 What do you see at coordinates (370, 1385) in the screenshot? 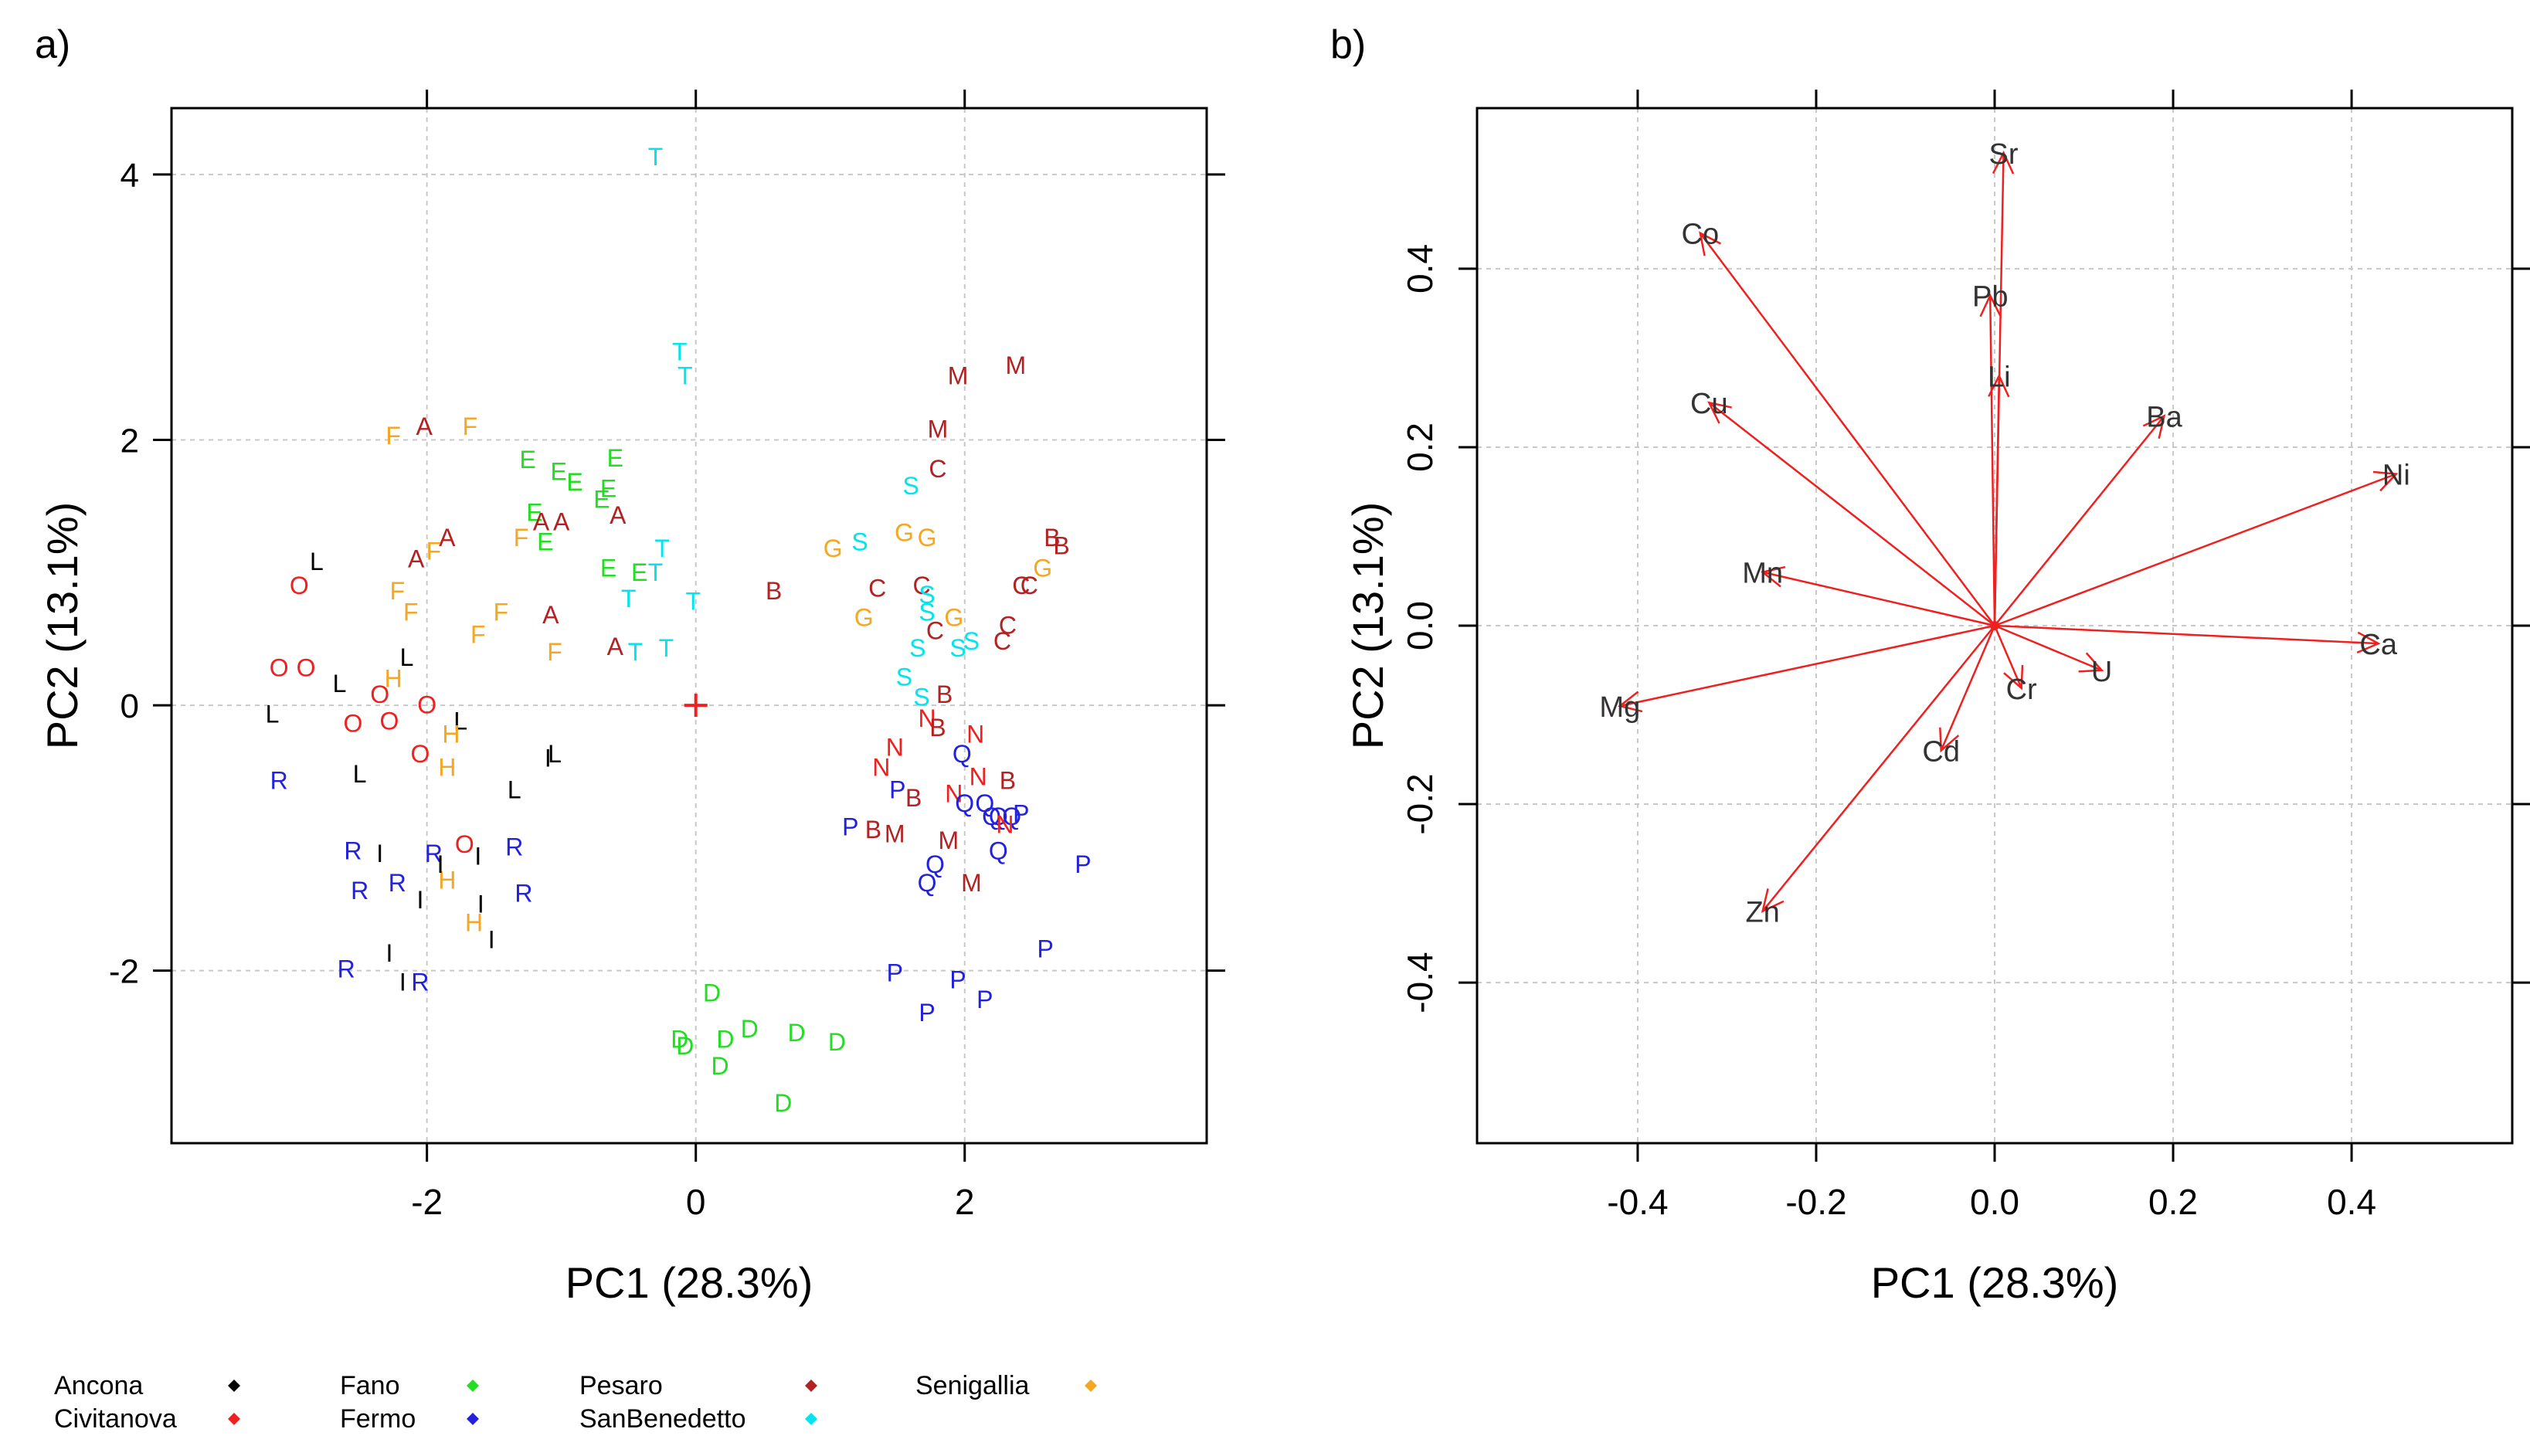
I see `legend-label-Fano: Fano` at bounding box center [370, 1385].